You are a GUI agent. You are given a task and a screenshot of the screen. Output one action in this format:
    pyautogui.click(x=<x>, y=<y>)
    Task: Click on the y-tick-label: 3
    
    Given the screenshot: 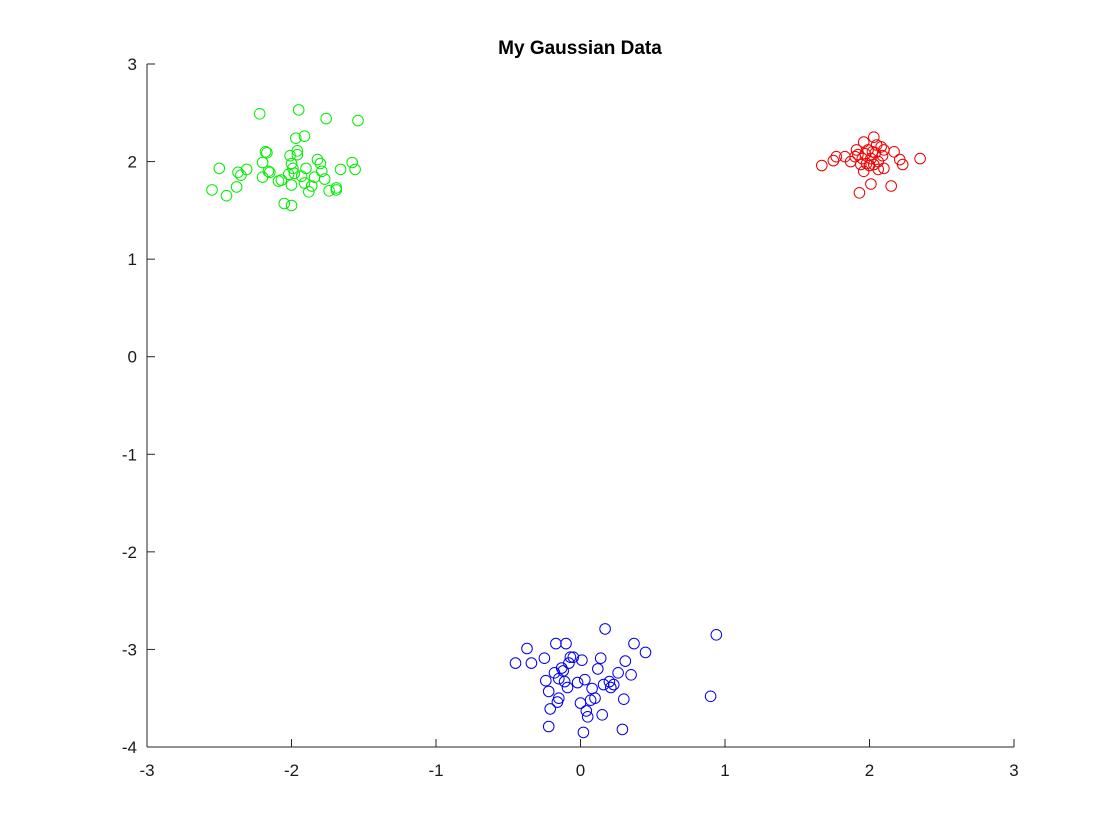 What is the action you would take?
    pyautogui.click(x=132, y=64)
    